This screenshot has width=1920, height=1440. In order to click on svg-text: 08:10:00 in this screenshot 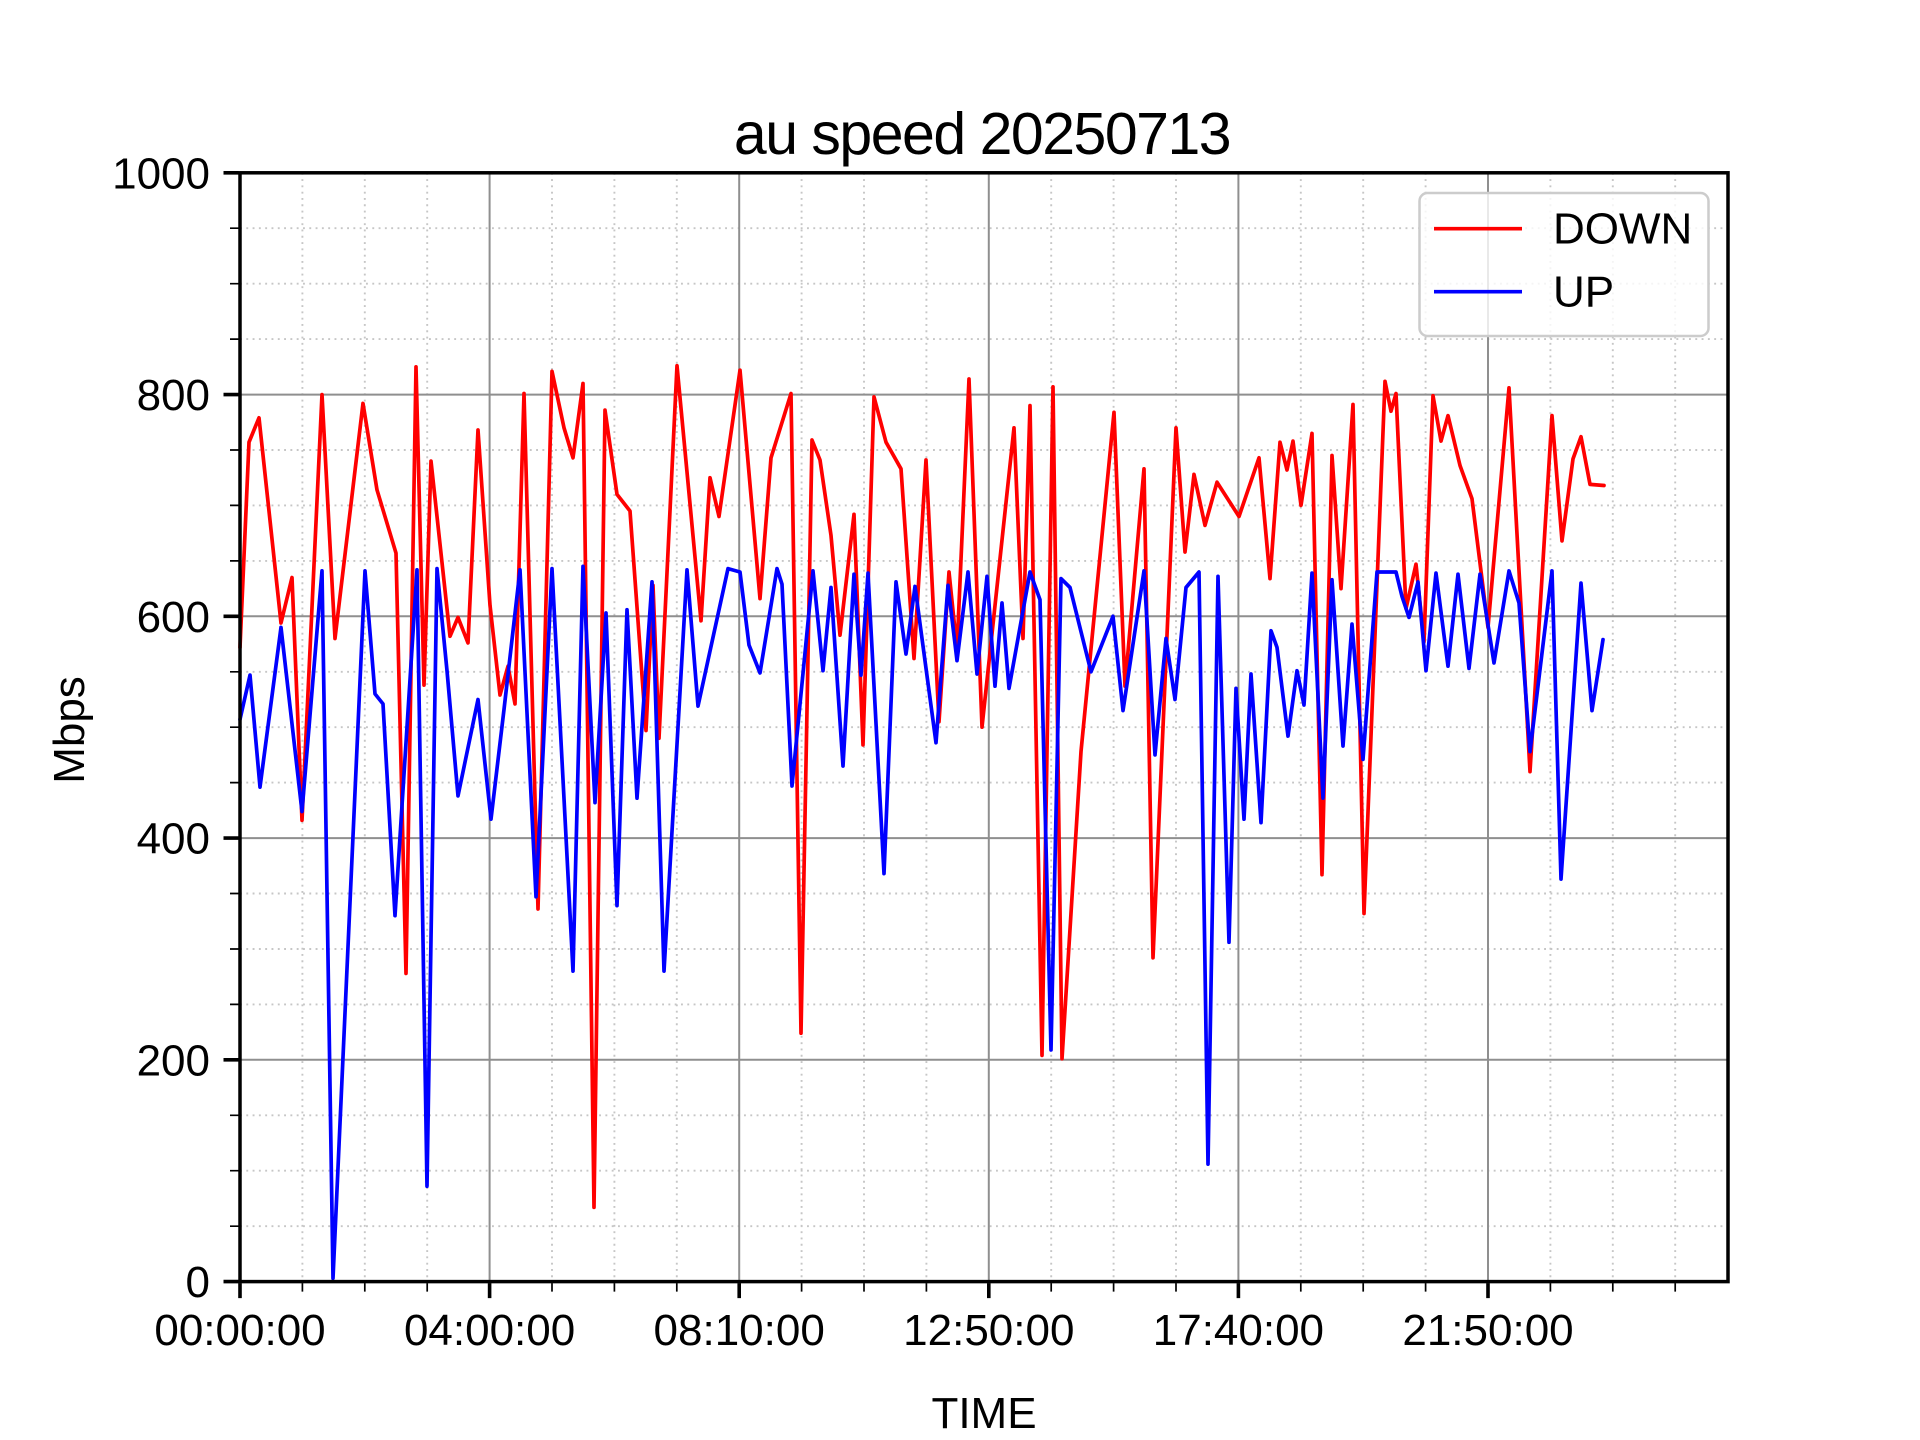, I will do `click(739, 1330)`.